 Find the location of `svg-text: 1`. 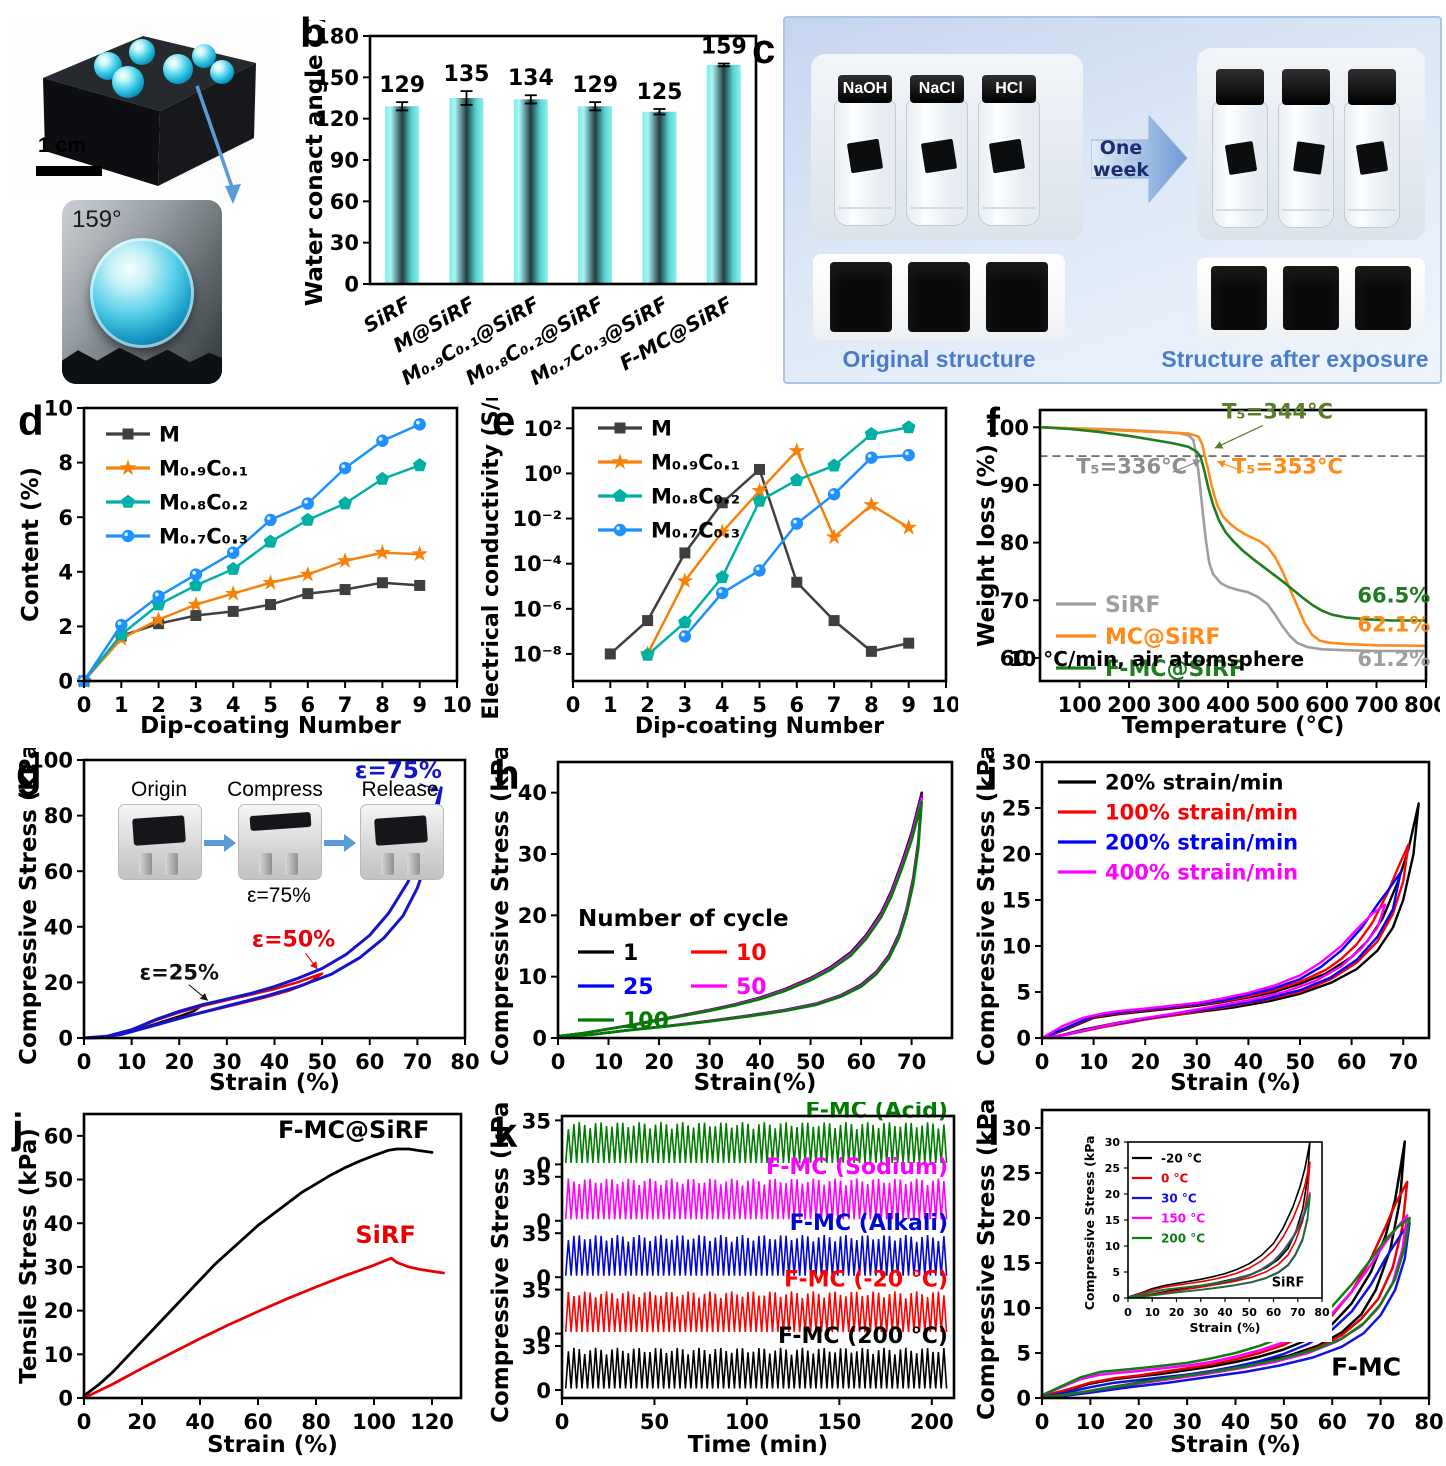

svg-text: 1 is located at coordinates (630, 953).